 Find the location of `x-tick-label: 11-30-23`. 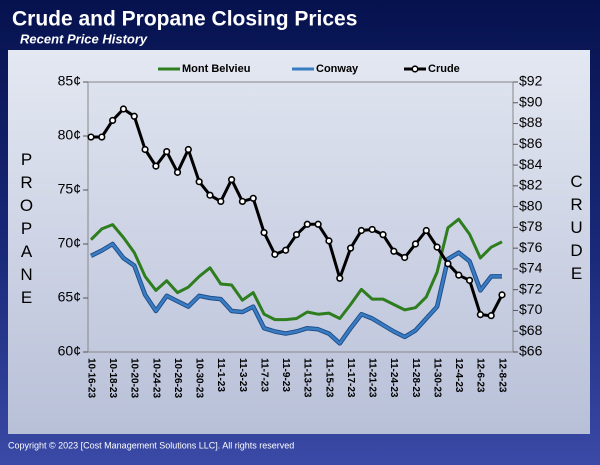

x-tick-label: 11-30-23 is located at coordinates (436, 378).